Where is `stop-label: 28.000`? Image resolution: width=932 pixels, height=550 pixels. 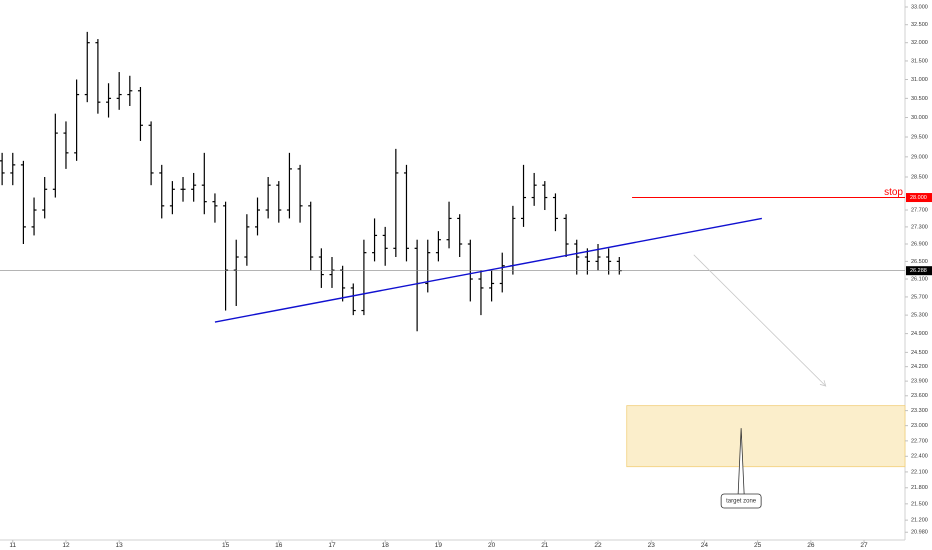 stop-label: 28.000 is located at coordinates (918, 198).